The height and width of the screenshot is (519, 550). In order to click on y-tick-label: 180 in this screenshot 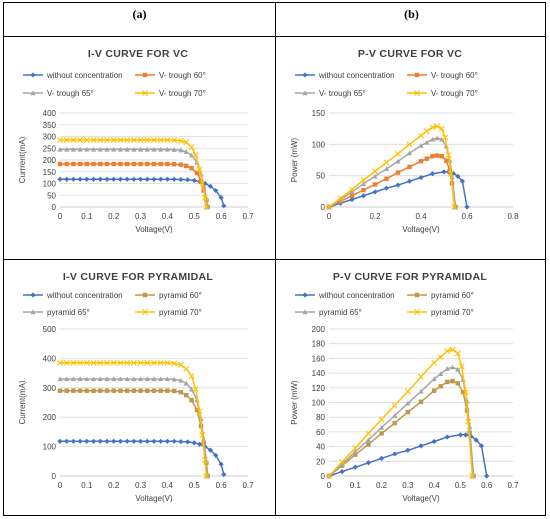, I will do `click(319, 344)`.